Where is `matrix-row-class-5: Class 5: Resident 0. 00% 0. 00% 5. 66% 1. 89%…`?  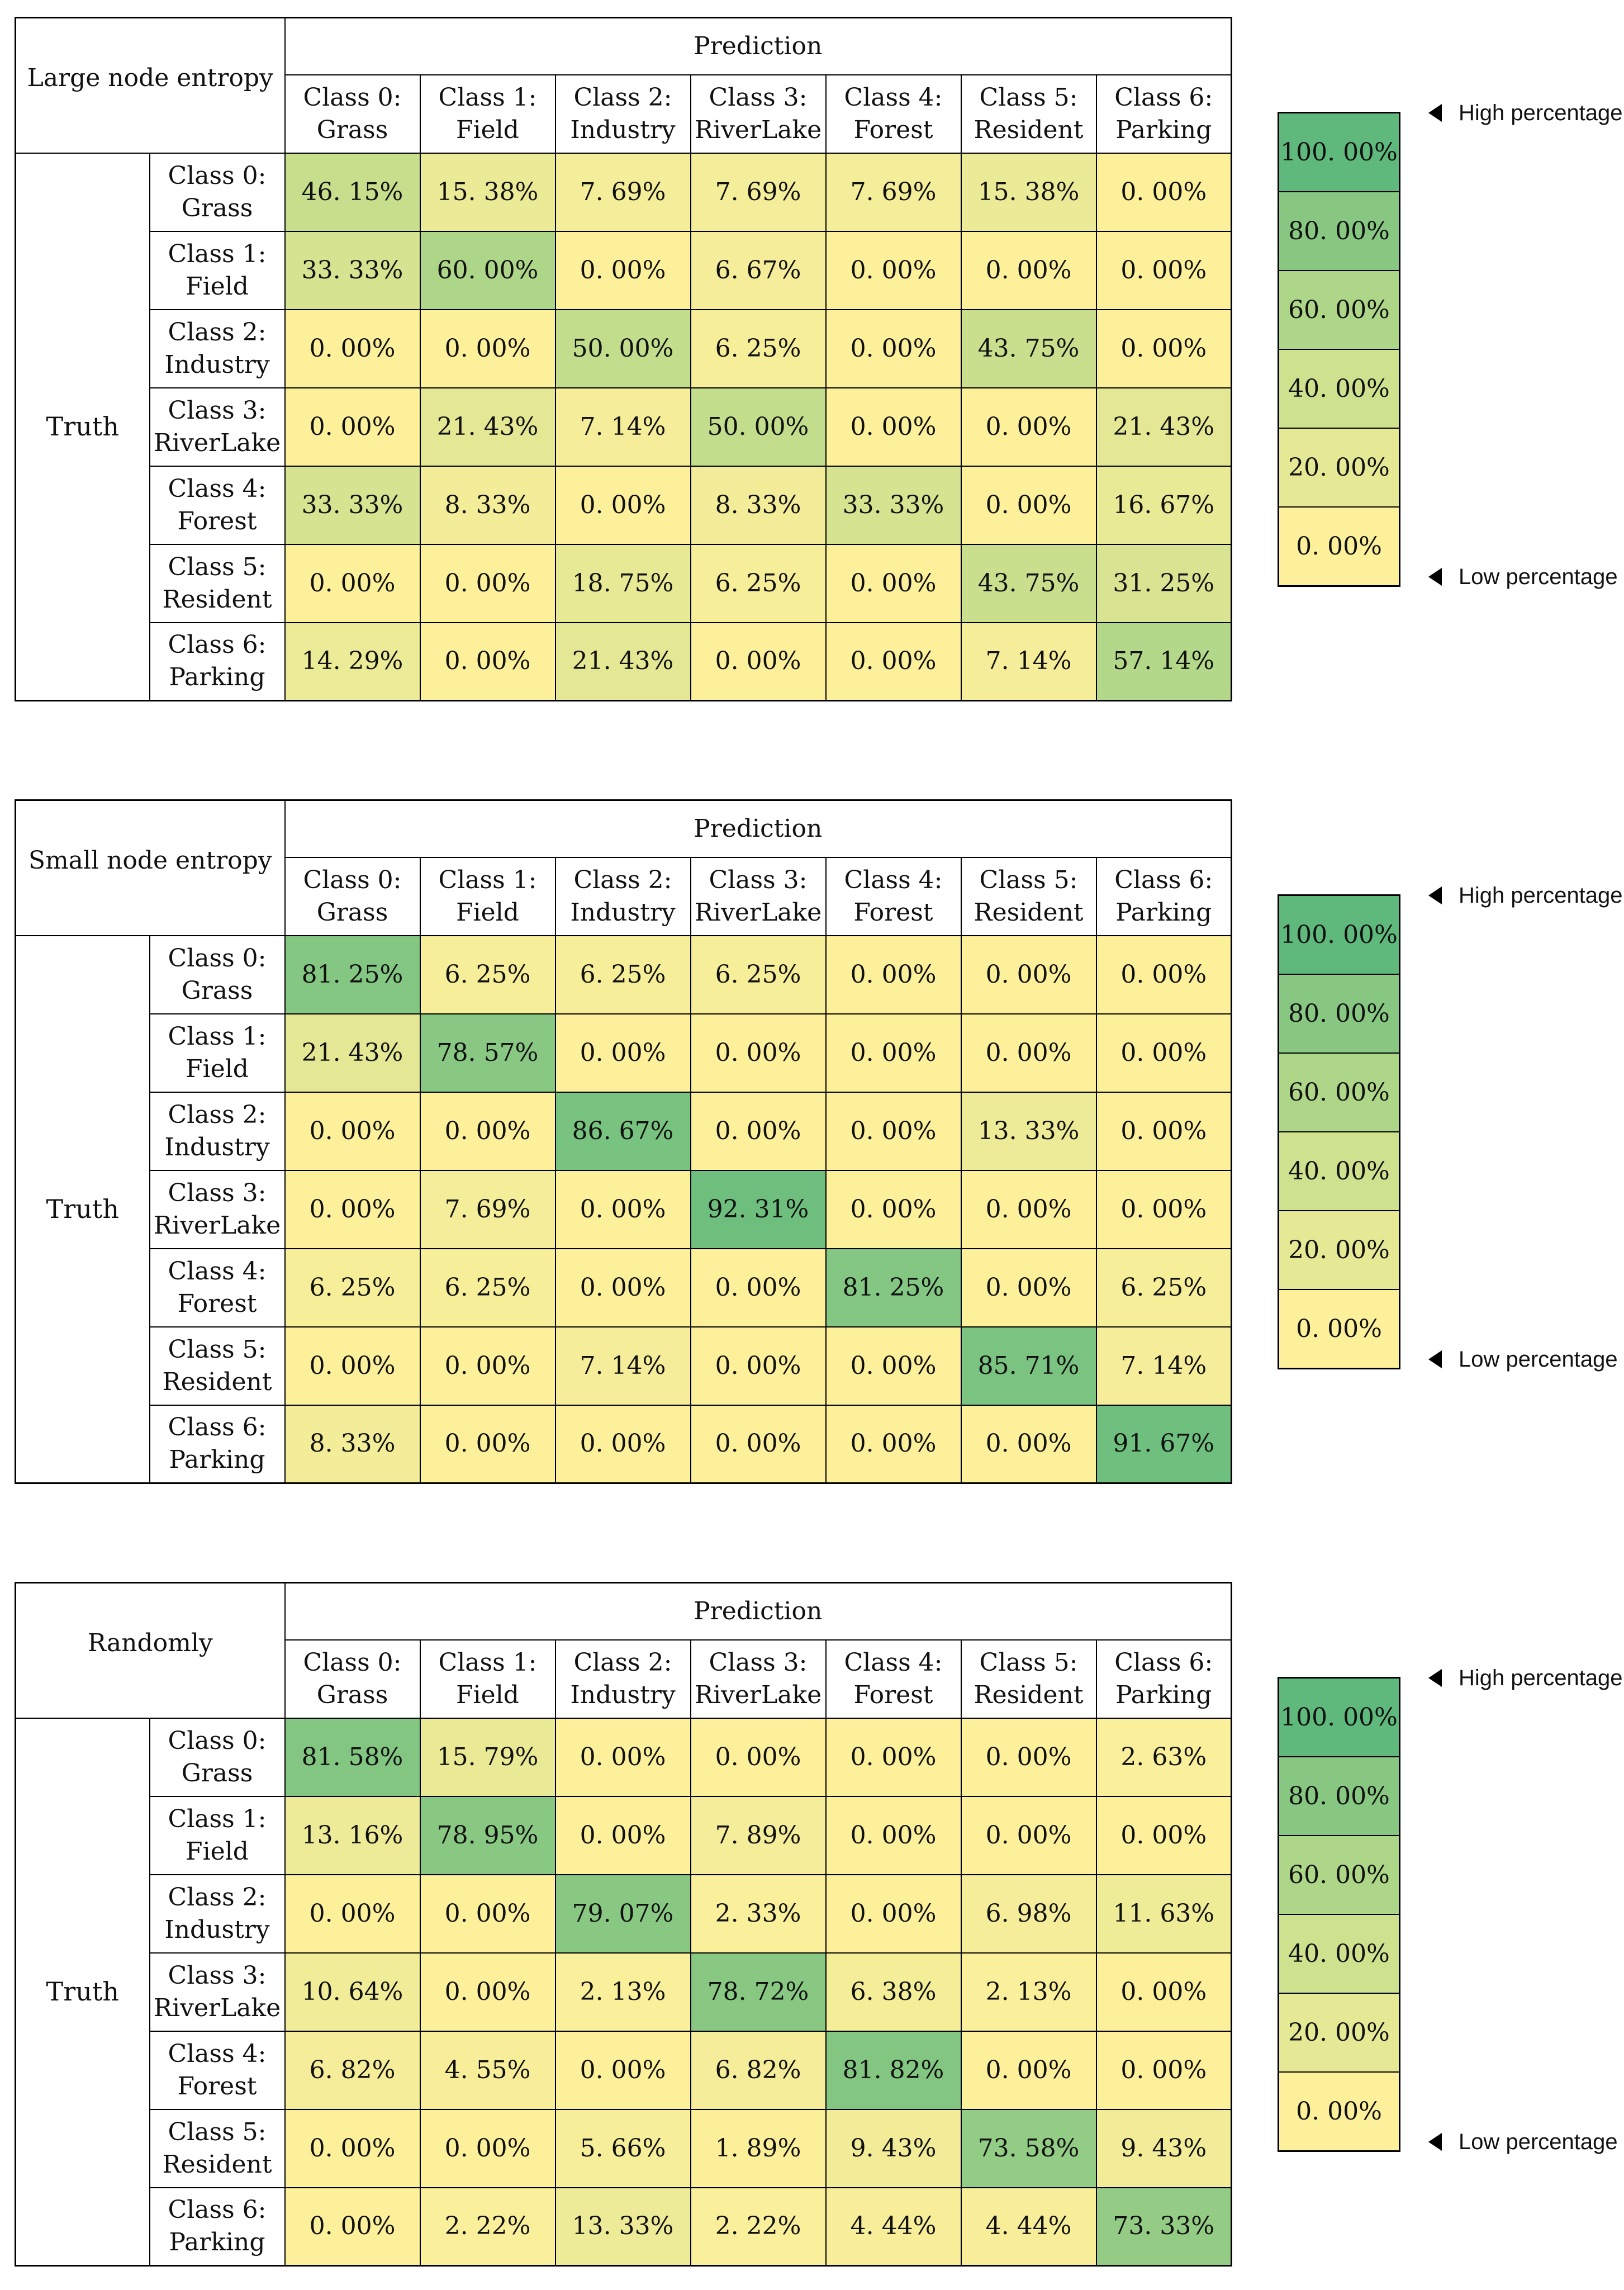
matrix-row-class-5: Class 5: Resident 0. 00% 0. 00% 5. 66% 1. 89%… is located at coordinates (624, 2148).